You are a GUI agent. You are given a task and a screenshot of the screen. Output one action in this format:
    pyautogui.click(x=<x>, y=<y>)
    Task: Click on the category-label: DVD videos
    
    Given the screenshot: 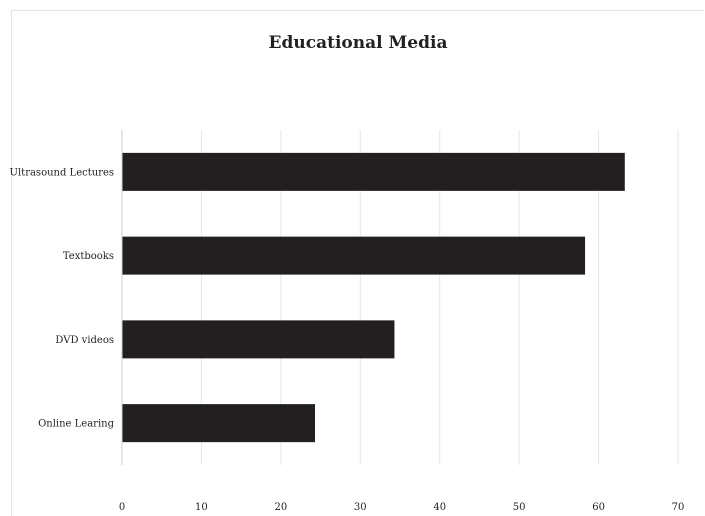 What is the action you would take?
    pyautogui.click(x=84, y=340)
    